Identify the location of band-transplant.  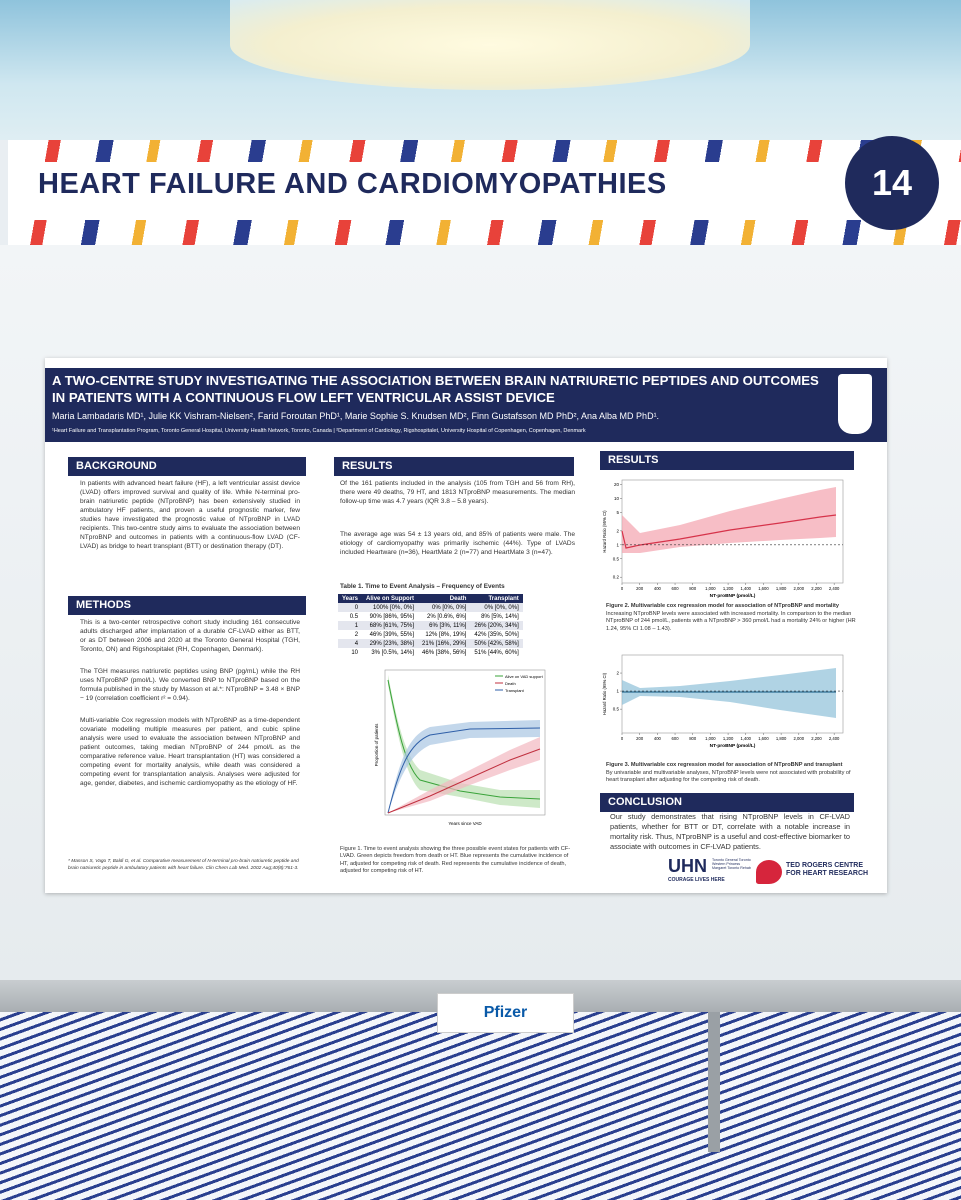
(464, 766).